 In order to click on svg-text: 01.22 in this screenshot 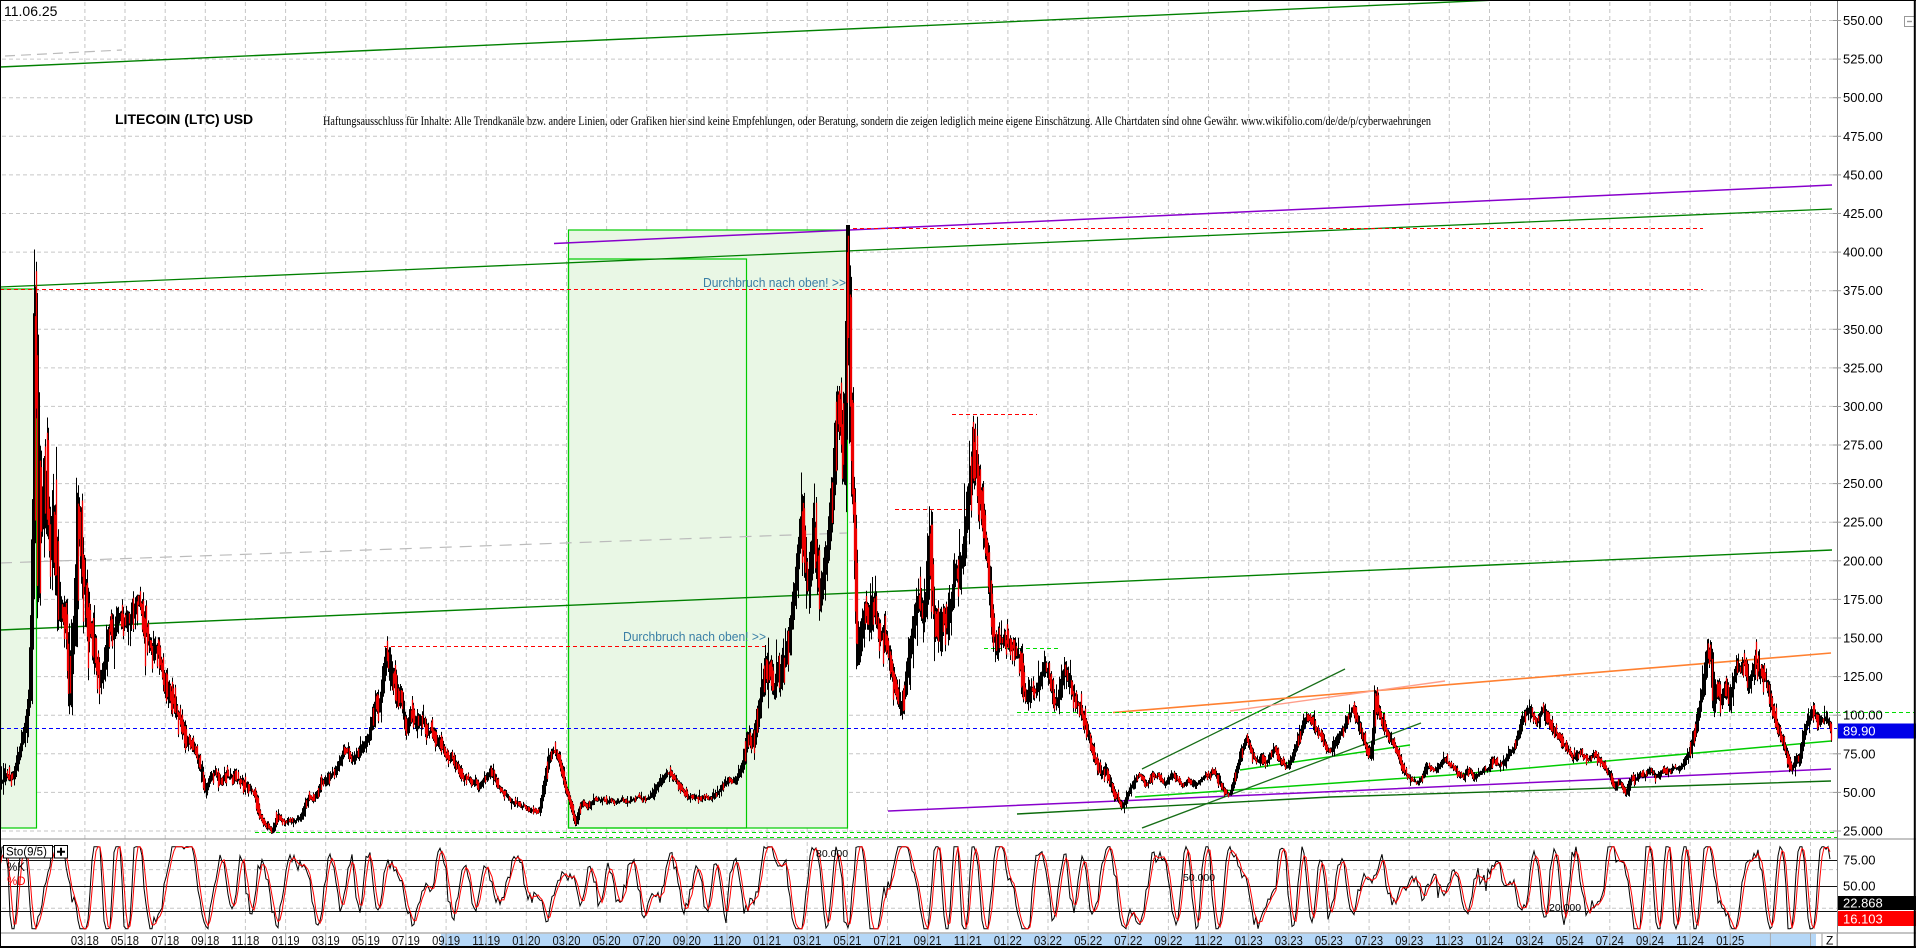, I will do `click(1008, 941)`.